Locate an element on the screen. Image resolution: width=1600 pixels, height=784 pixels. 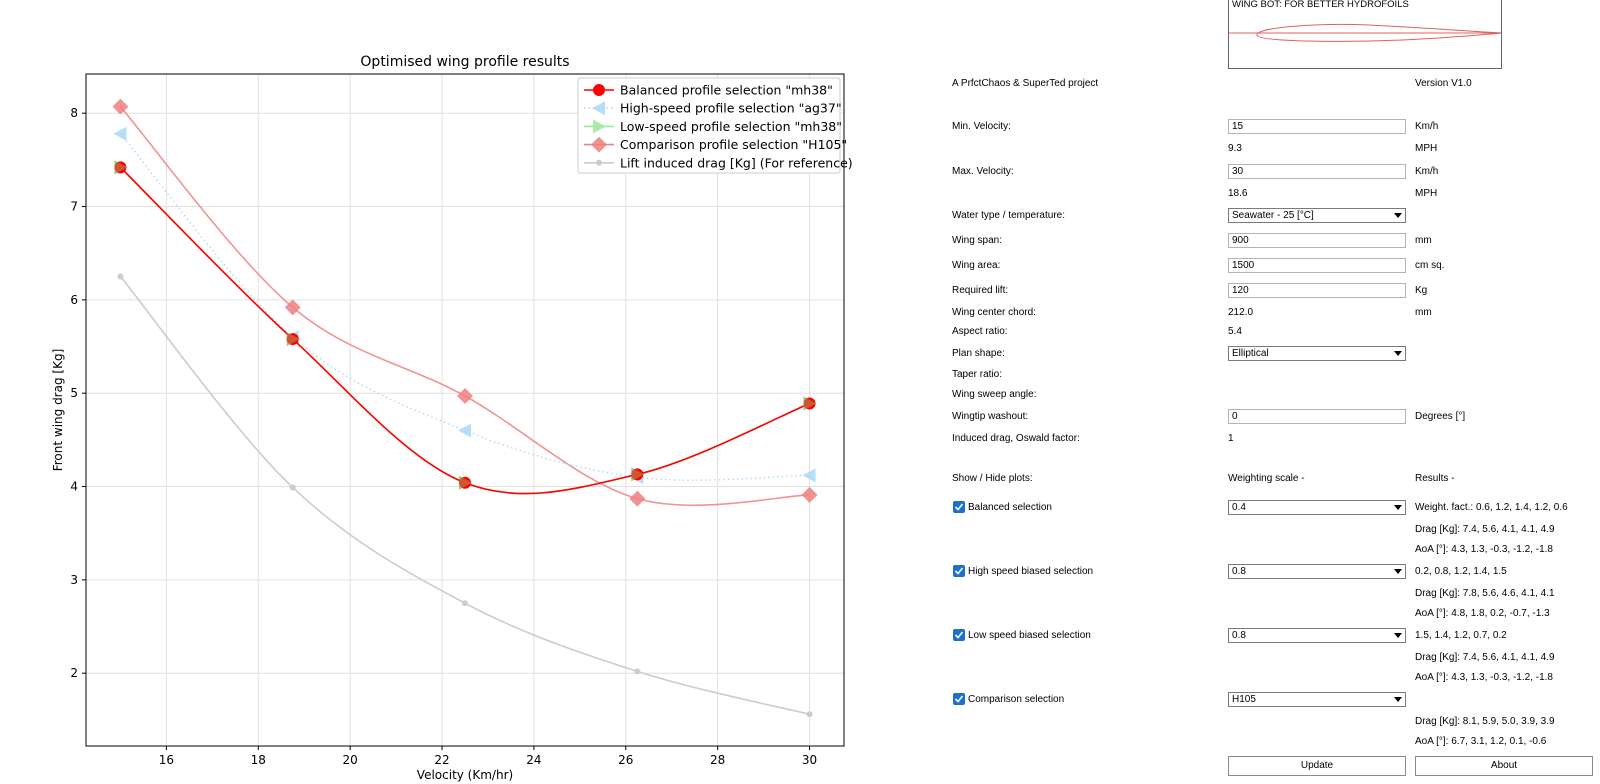
wing-area-input: 1500 is located at coordinates (1317, 265).